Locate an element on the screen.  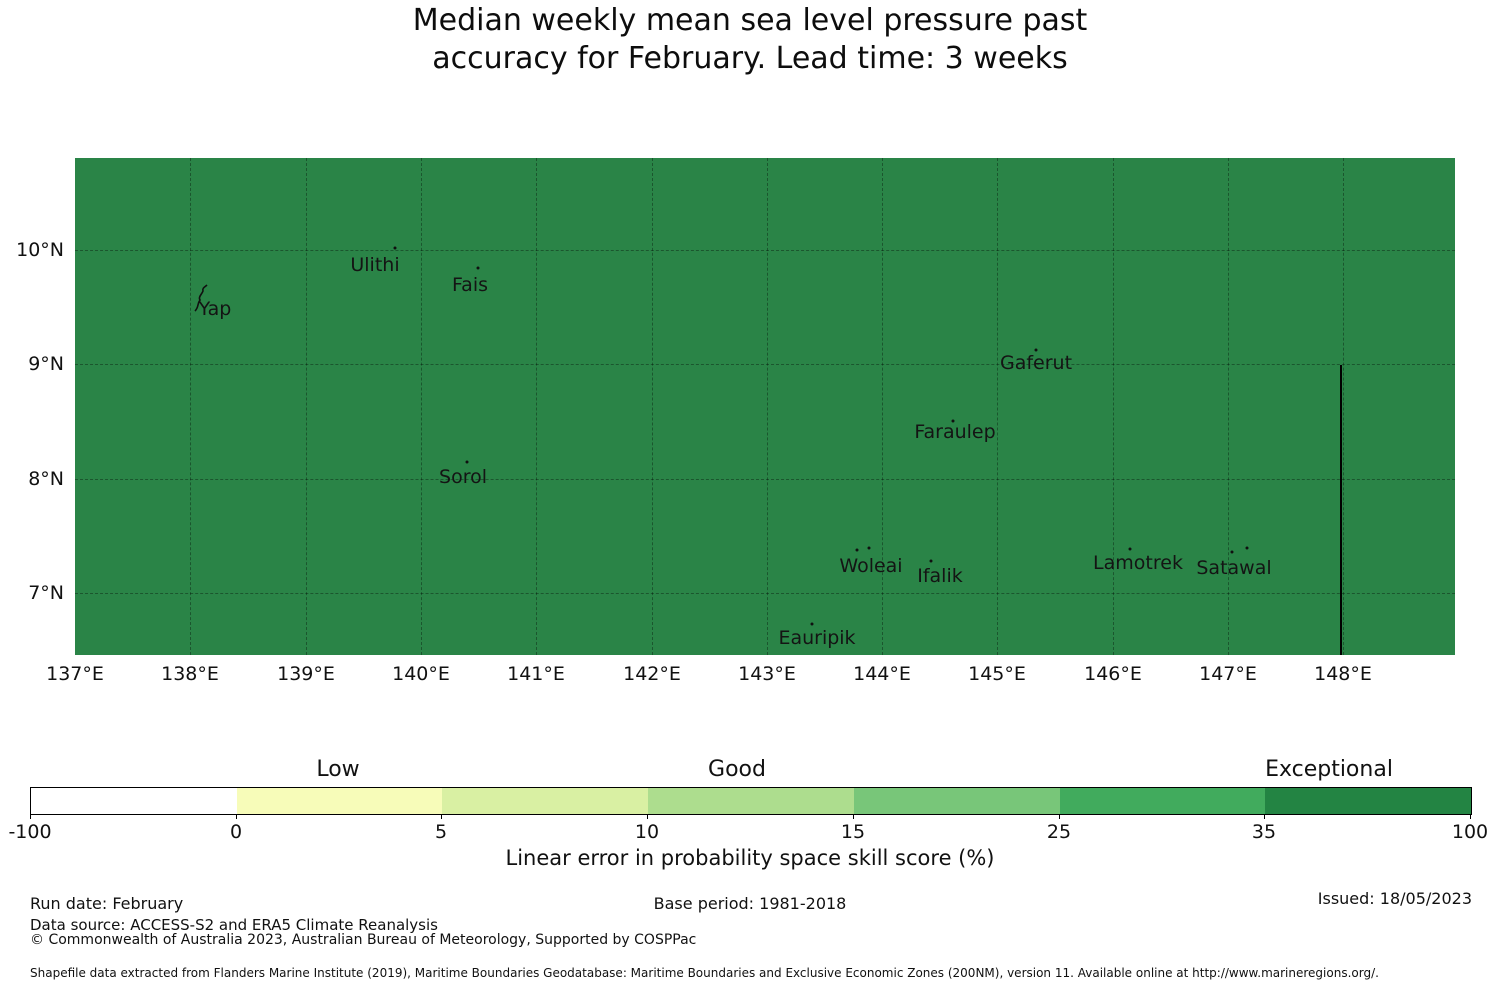
colorbar-tick-label: 100 is located at coordinates (1470, 832).